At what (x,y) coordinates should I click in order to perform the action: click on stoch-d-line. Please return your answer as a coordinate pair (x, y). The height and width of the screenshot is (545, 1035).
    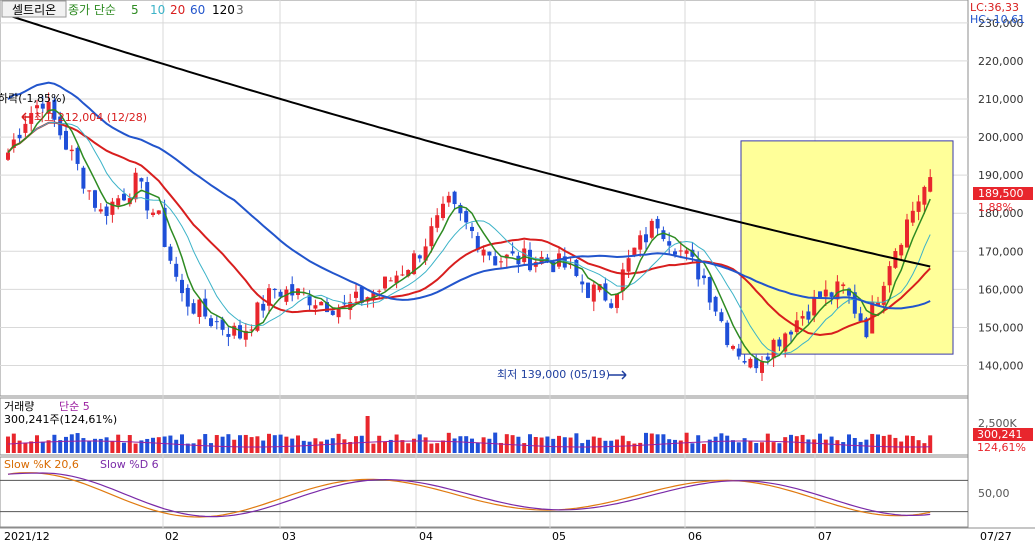
    Looking at the image, I should click on (469, 495).